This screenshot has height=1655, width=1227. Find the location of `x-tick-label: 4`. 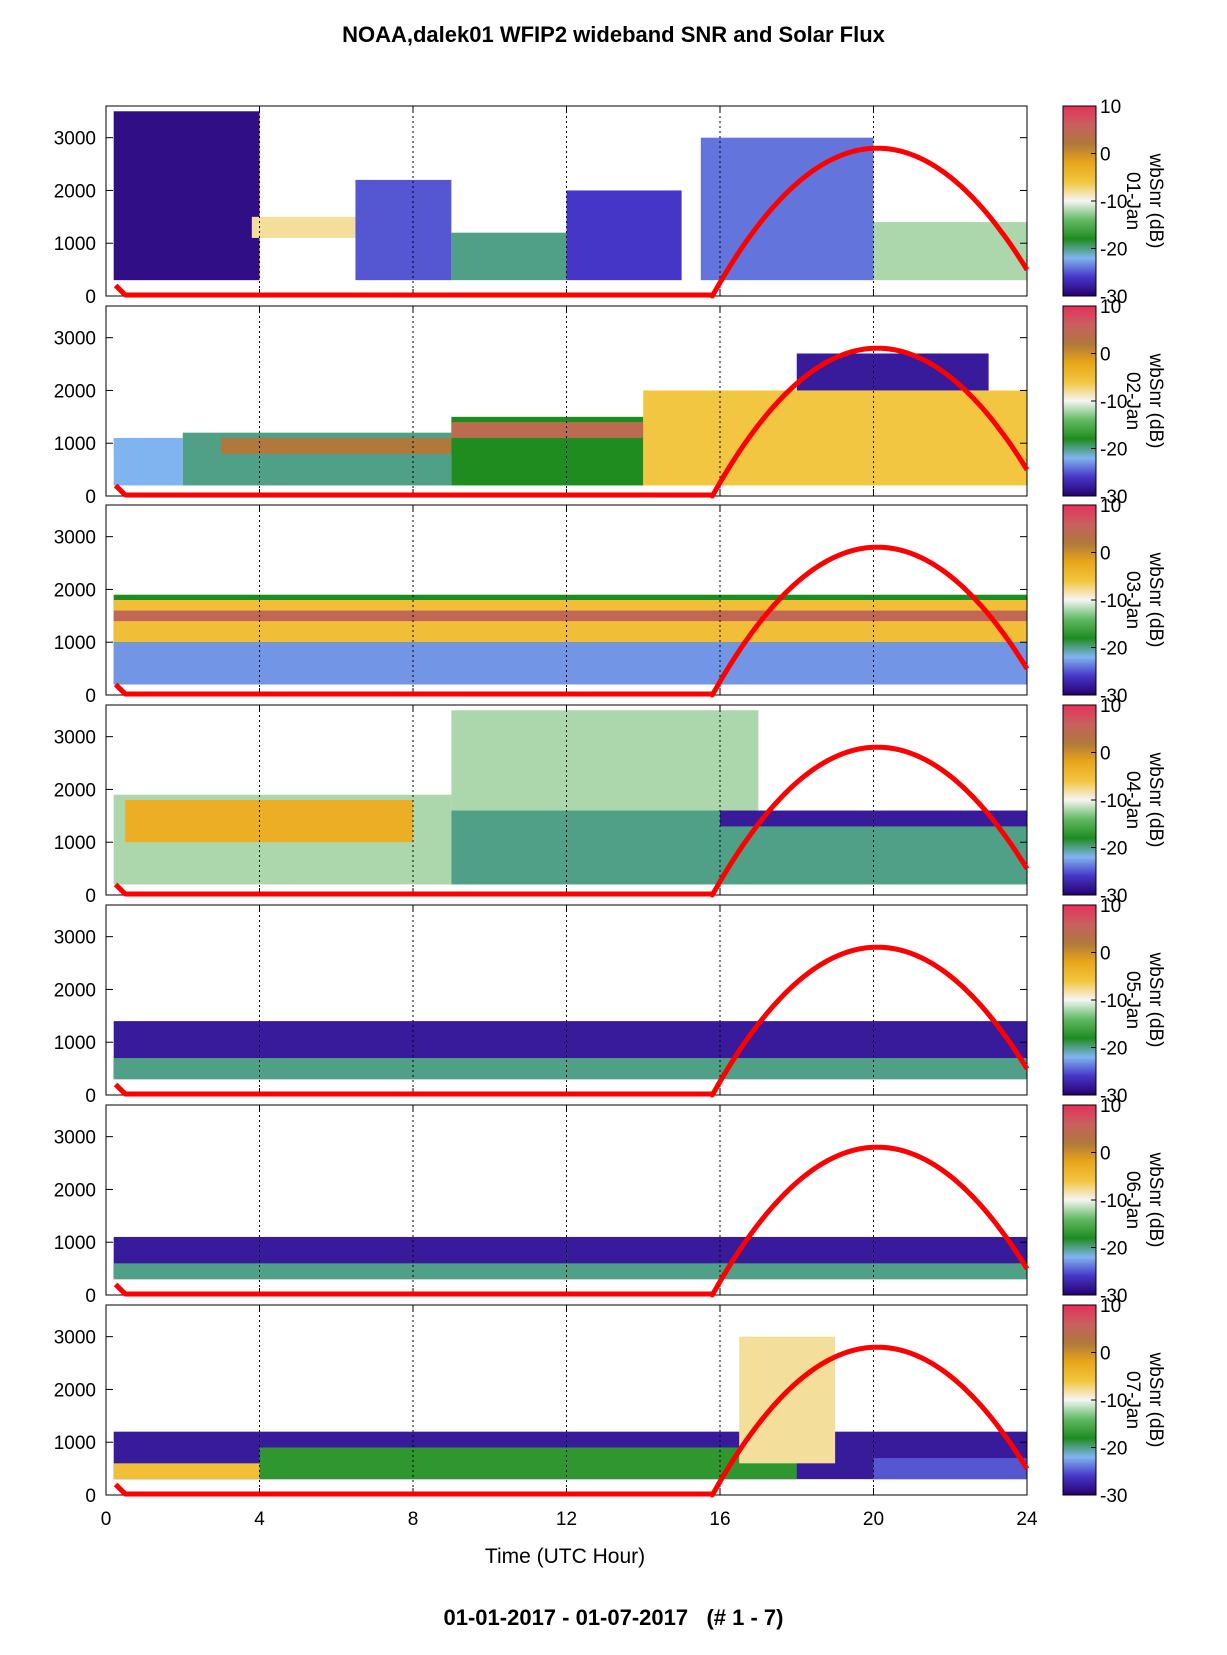

x-tick-label: 4 is located at coordinates (259, 1519).